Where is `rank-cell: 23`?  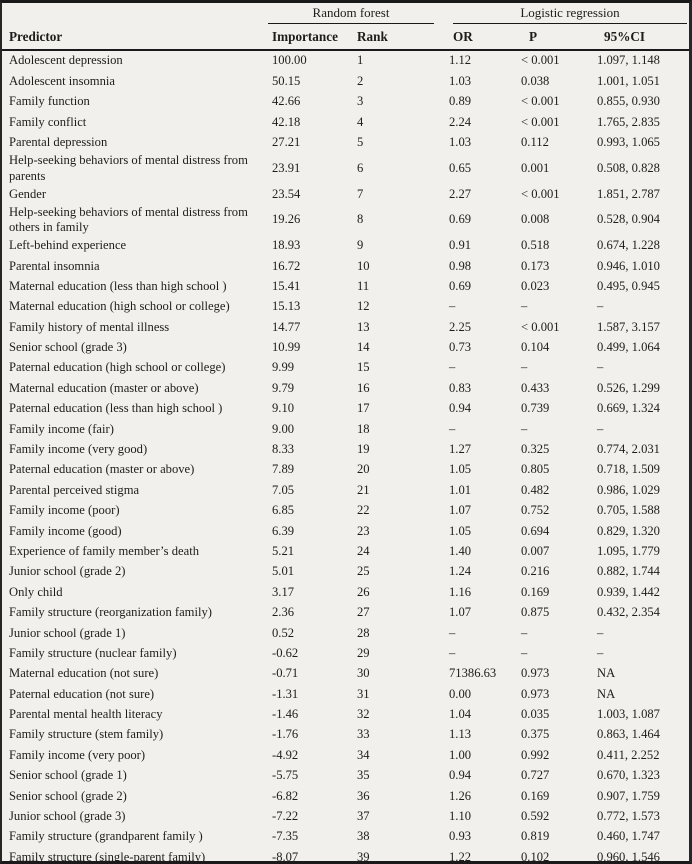 rank-cell: 23 is located at coordinates (363, 530).